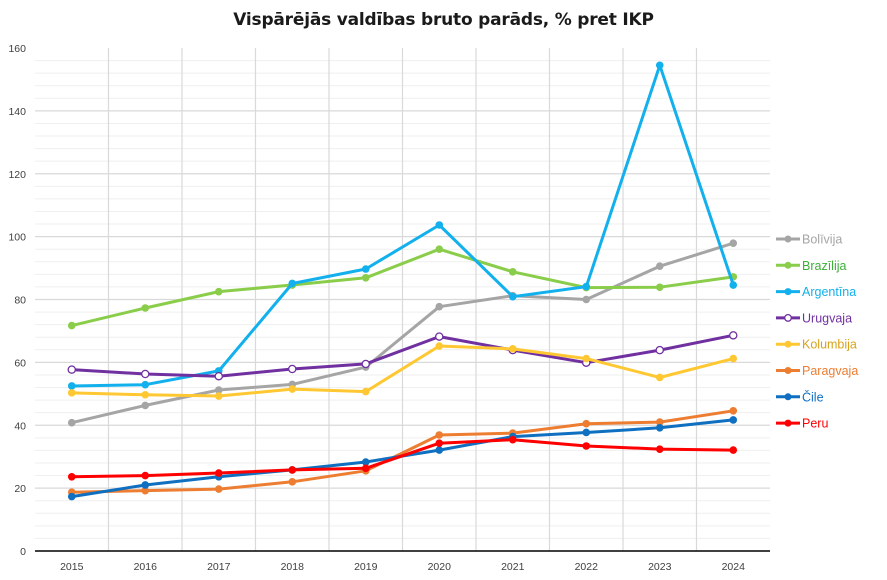  I want to click on x-tick-label: 2019, so click(366, 567).